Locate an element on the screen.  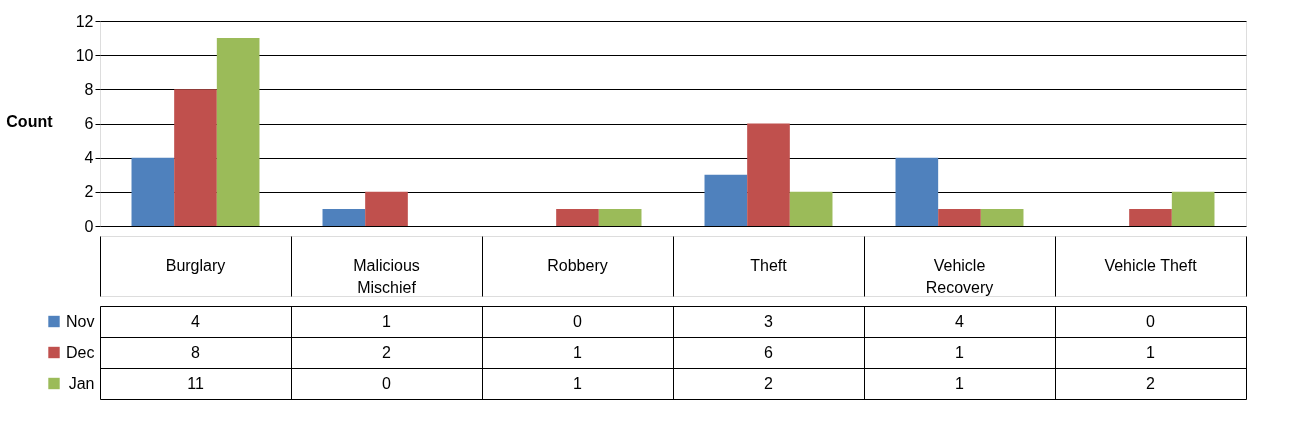
y-tick-label: 4 is located at coordinates (89, 158).